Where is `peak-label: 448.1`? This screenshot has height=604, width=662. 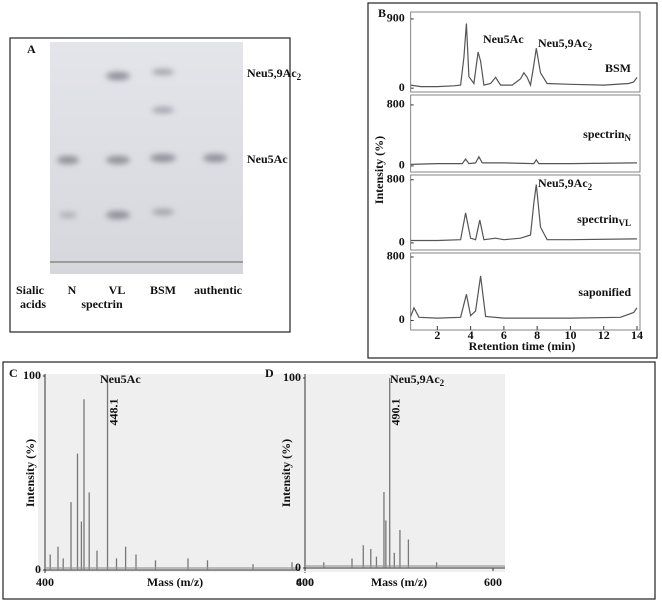
peak-label: 448.1 is located at coordinates (113, 412).